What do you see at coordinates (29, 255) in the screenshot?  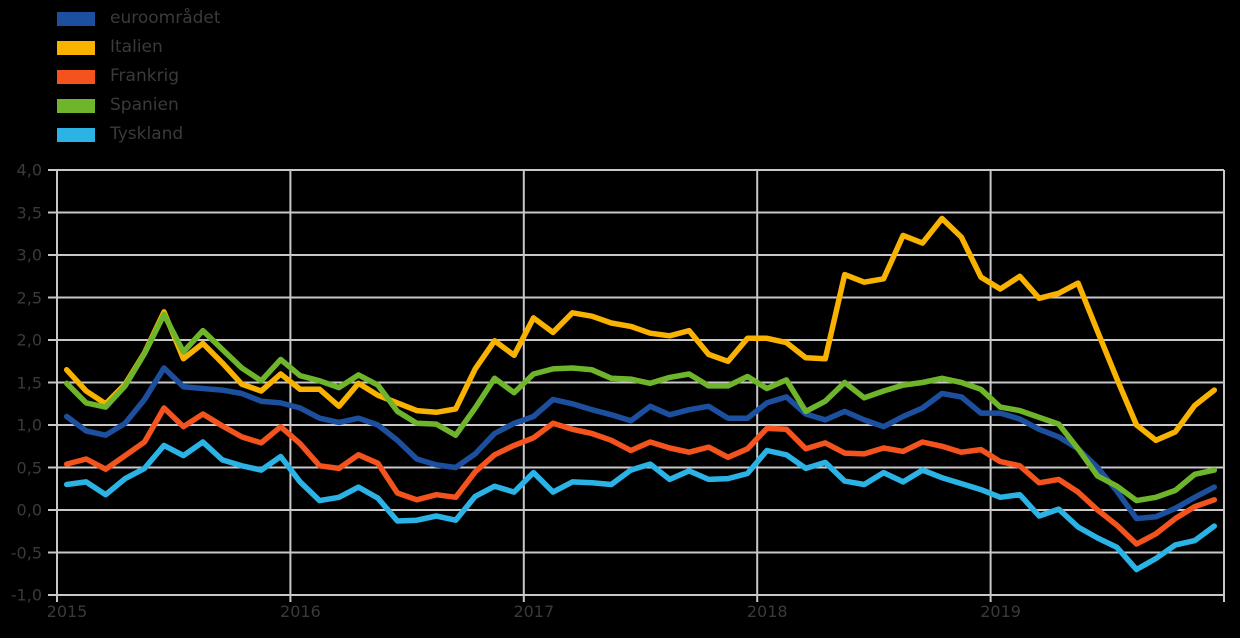 I see `y-tick-label: 3,0` at bounding box center [29, 255].